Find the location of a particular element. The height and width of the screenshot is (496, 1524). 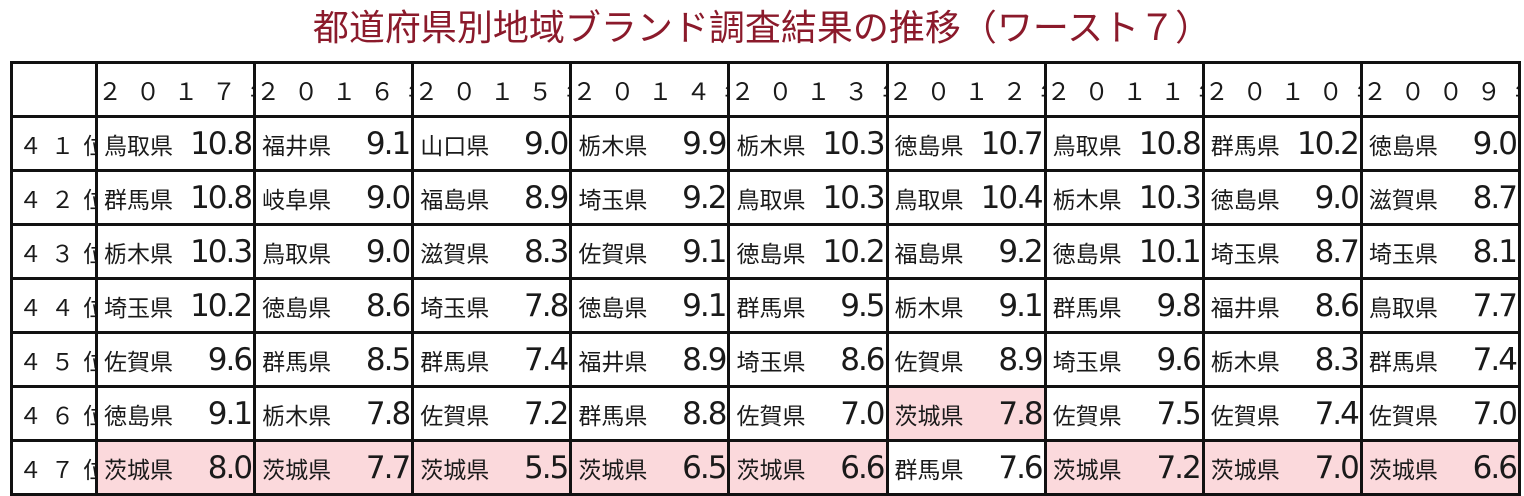

score-value: 10.4 is located at coordinates (1007, 197).